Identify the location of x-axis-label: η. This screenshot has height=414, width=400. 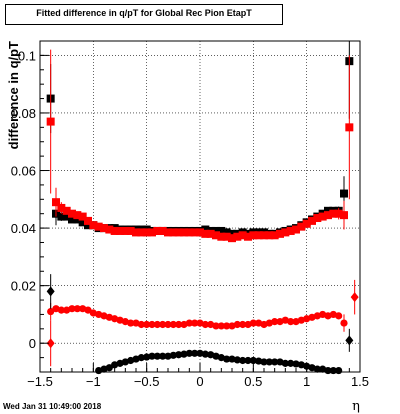
(356, 406).